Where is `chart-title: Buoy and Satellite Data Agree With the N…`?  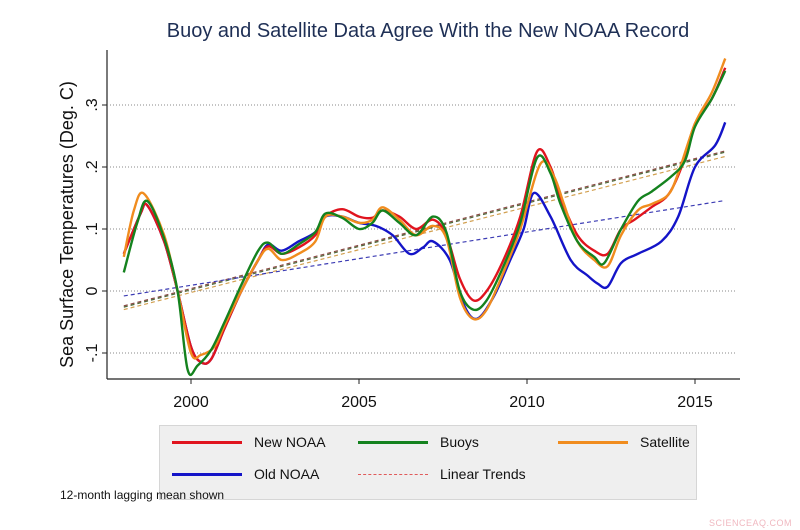 chart-title: Buoy and Satellite Data Agree With the N… is located at coordinates (428, 31).